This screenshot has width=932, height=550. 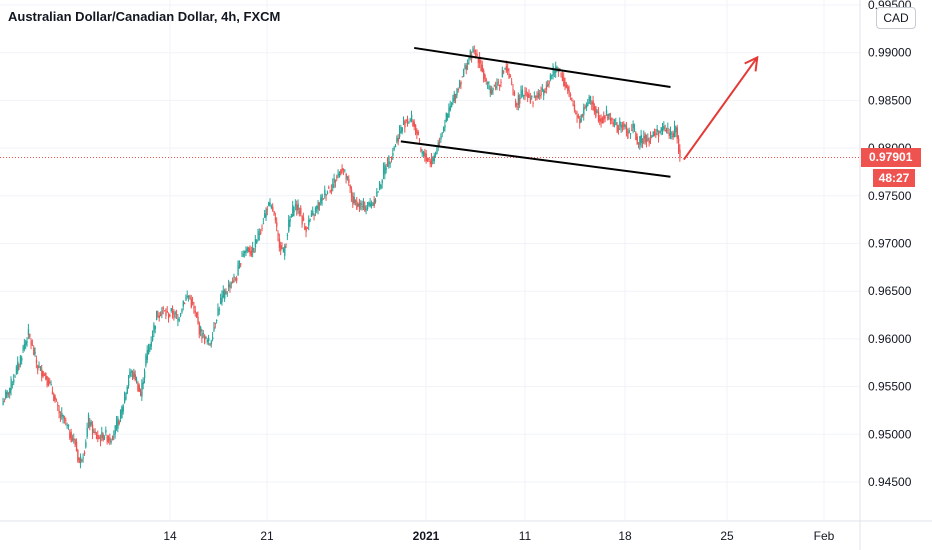 I want to click on price-tick-label: 0.97000, so click(x=890, y=244).